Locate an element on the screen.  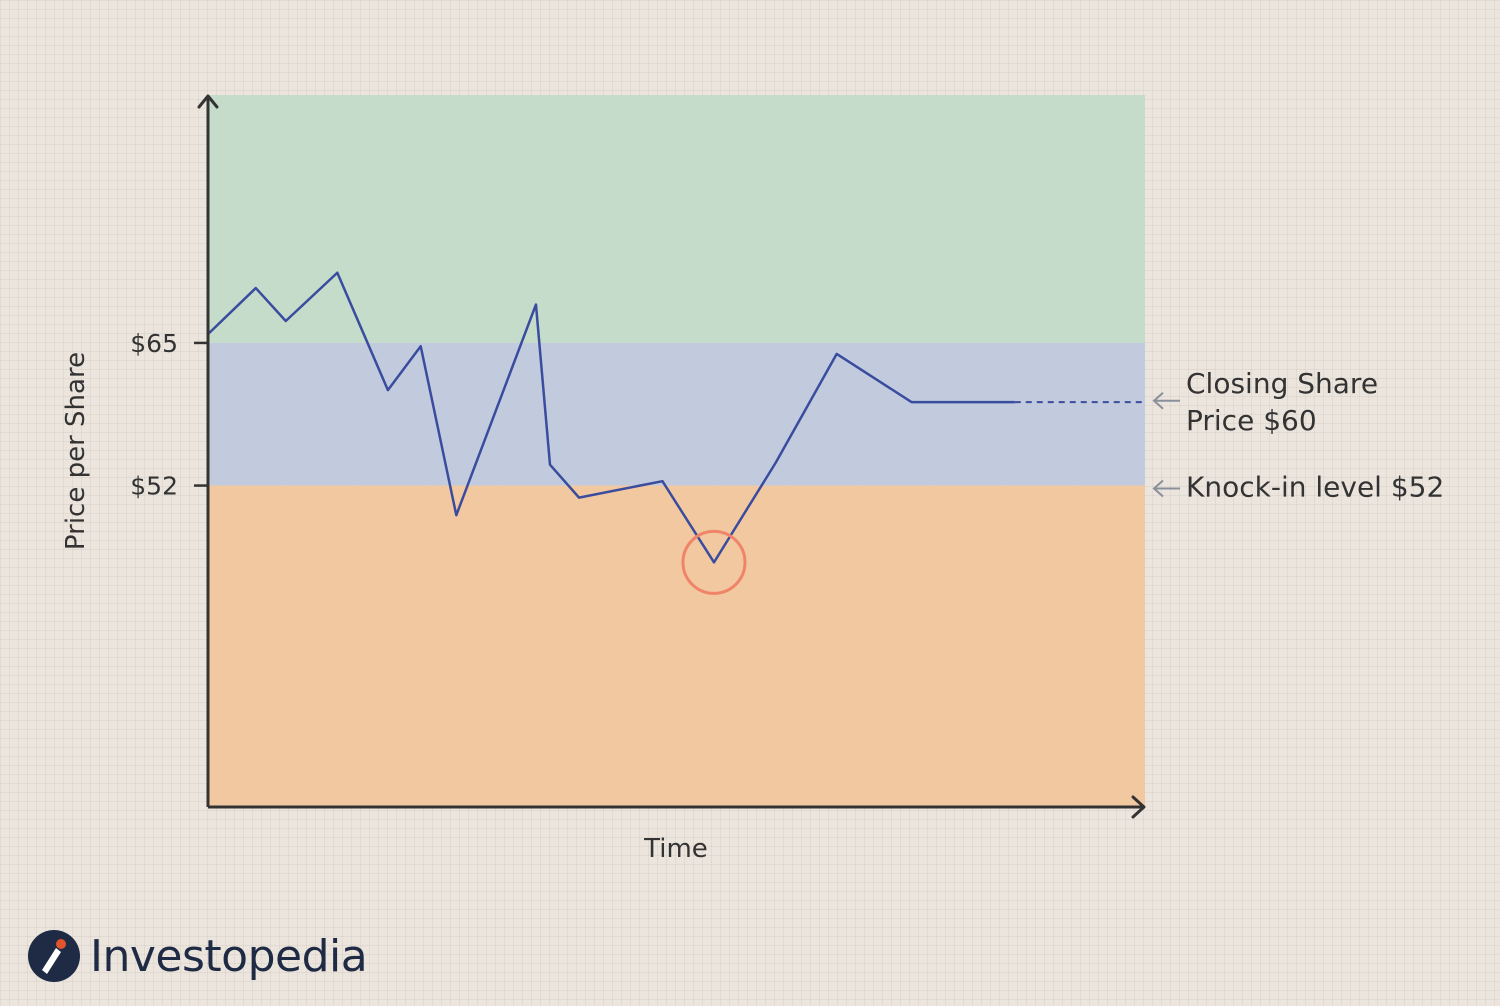
x-axis-arrow is located at coordinates (1138, 807).